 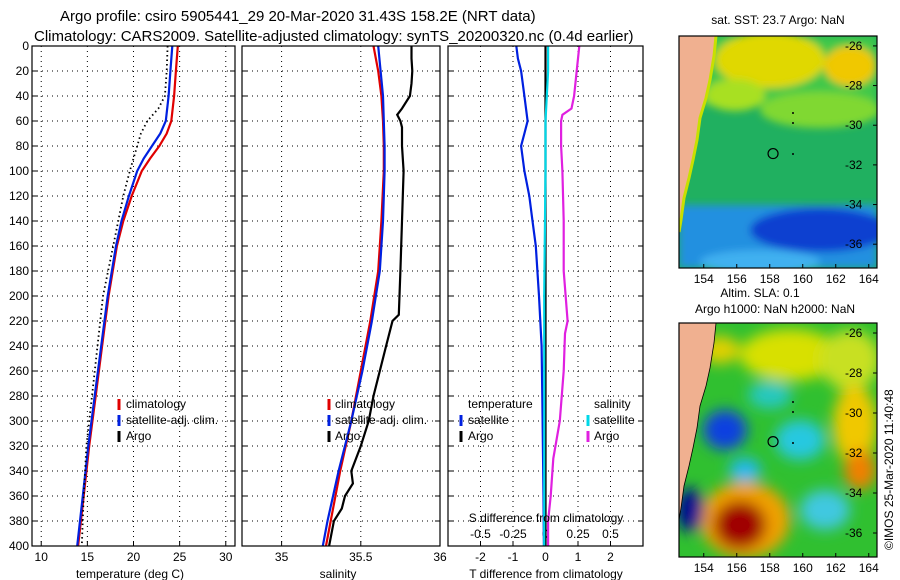 I want to click on lat-tick-label: -28, so click(x=854, y=86).